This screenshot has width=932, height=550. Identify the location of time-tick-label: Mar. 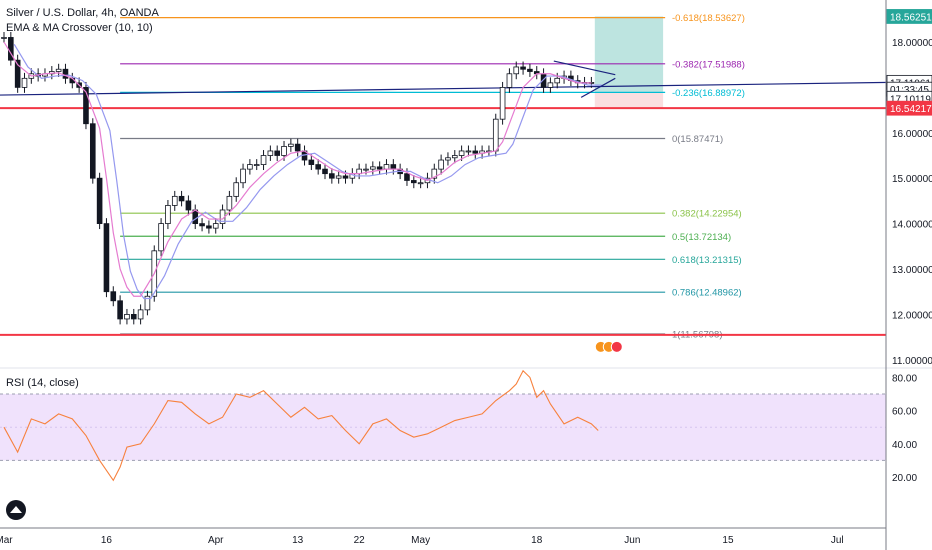
(6, 540).